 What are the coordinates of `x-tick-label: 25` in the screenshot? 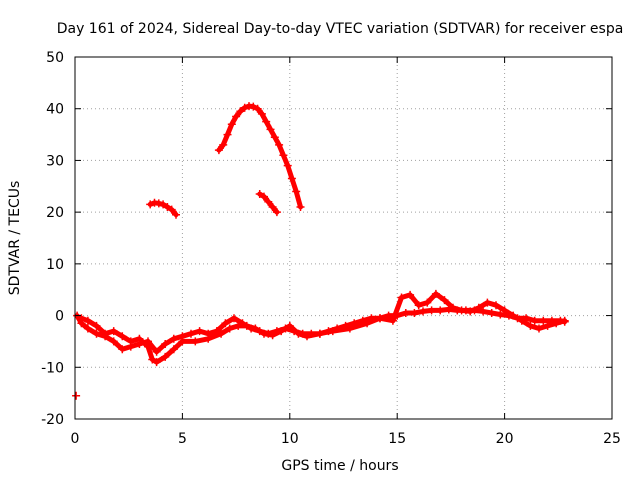 It's located at (612, 439).